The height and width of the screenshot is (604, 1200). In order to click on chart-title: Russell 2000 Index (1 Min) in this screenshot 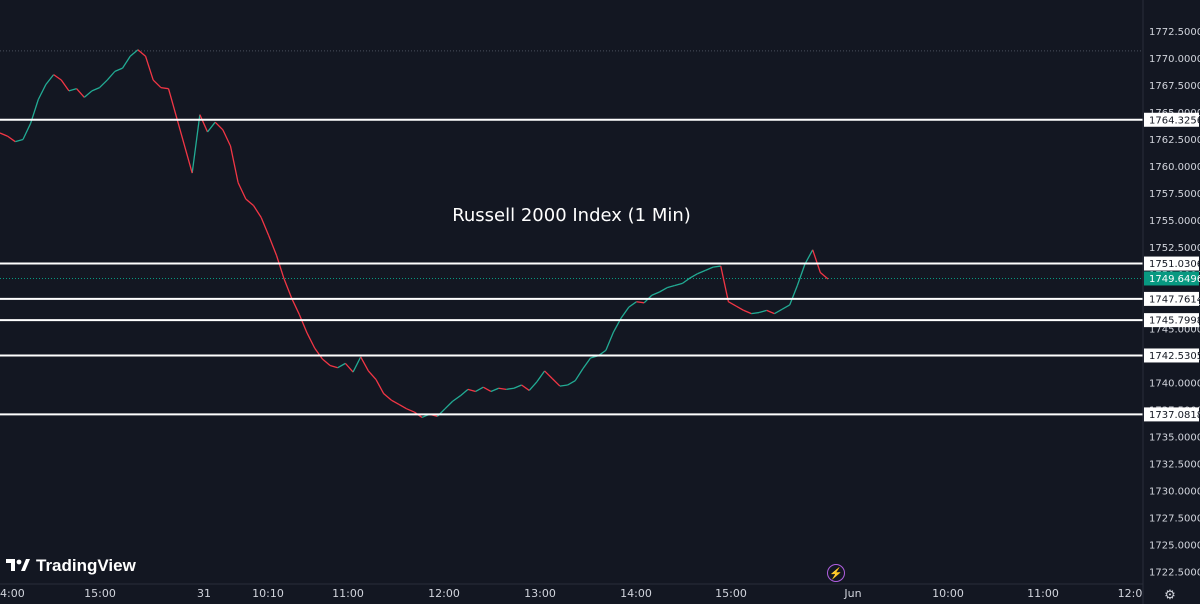, I will do `click(571, 215)`.